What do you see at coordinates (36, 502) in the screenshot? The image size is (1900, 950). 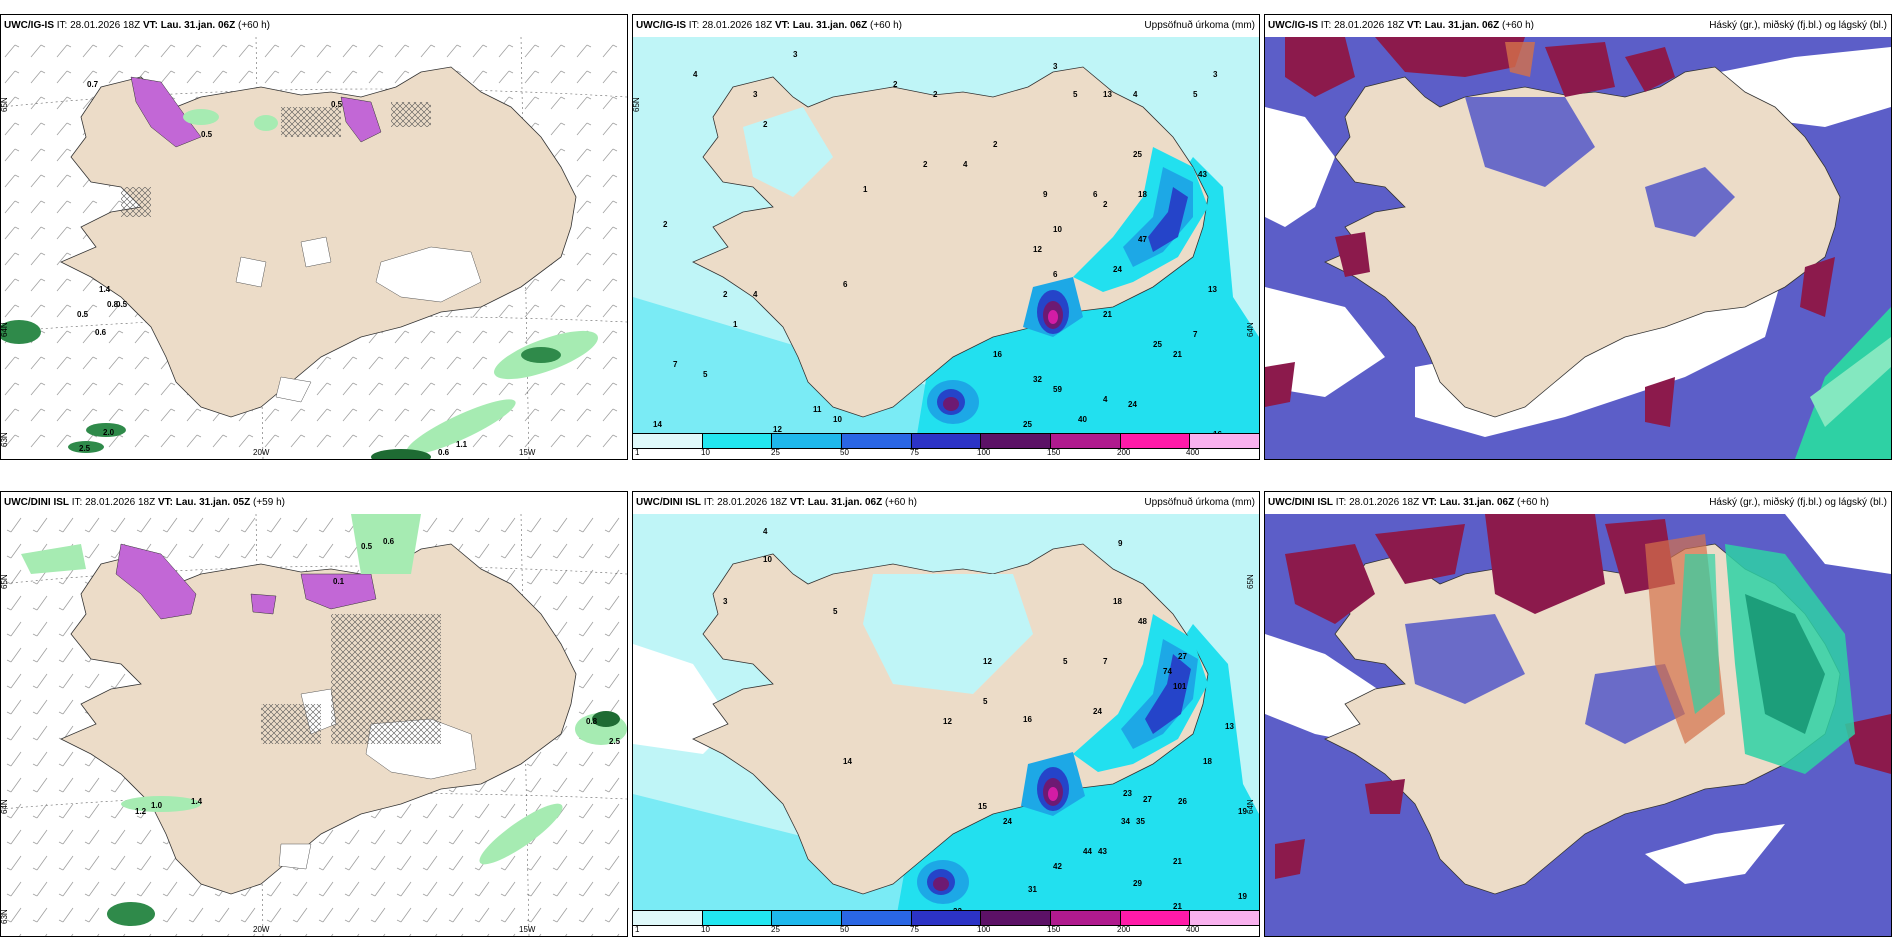 I see `model-name: UWC/DINI ISL` at bounding box center [36, 502].